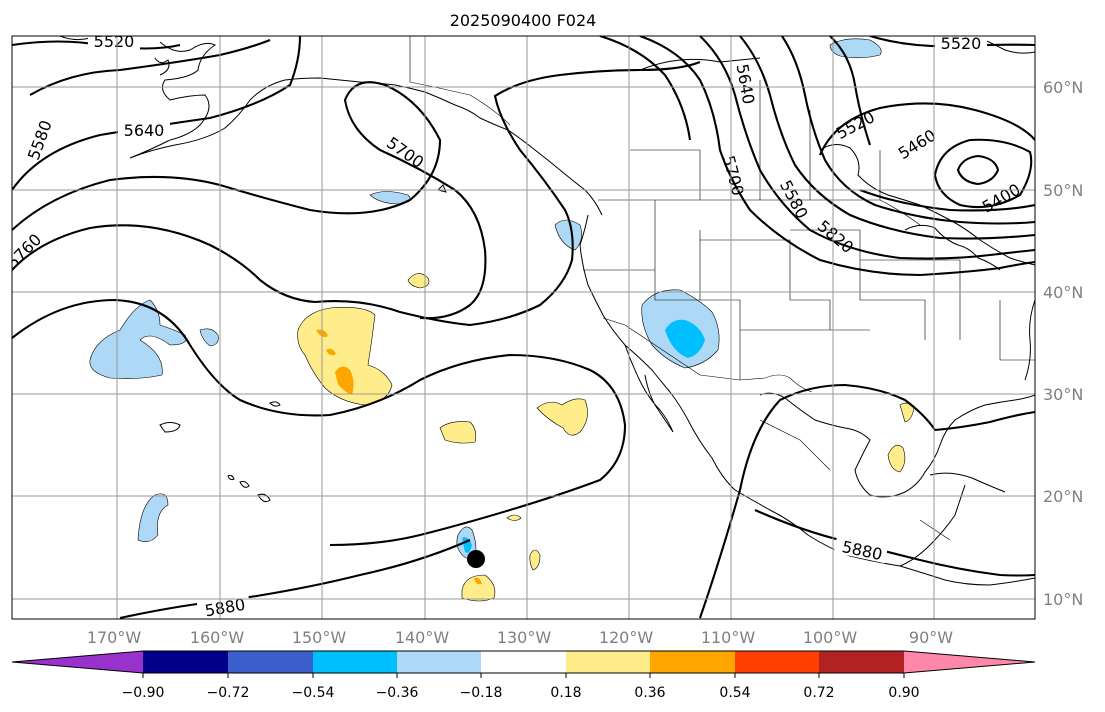  What do you see at coordinates (728, 637) in the screenshot?
I see `lon-label: 110°W` at bounding box center [728, 637].